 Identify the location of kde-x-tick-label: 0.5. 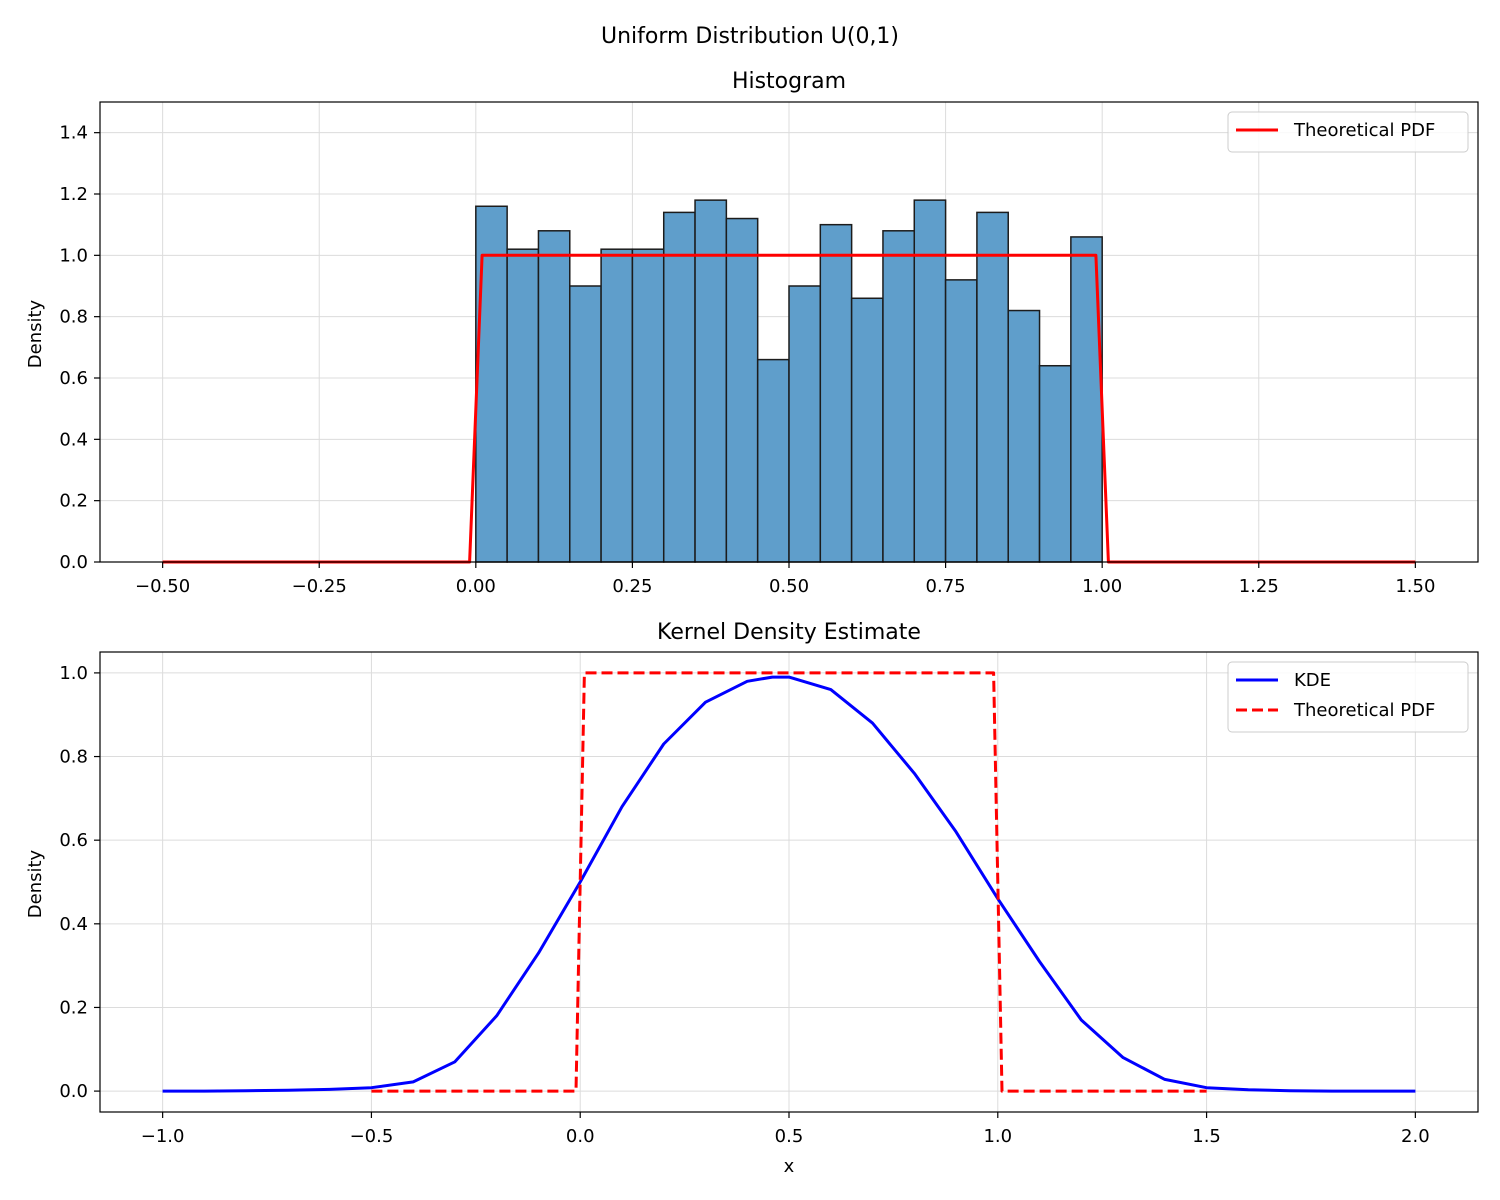
(789, 1136).